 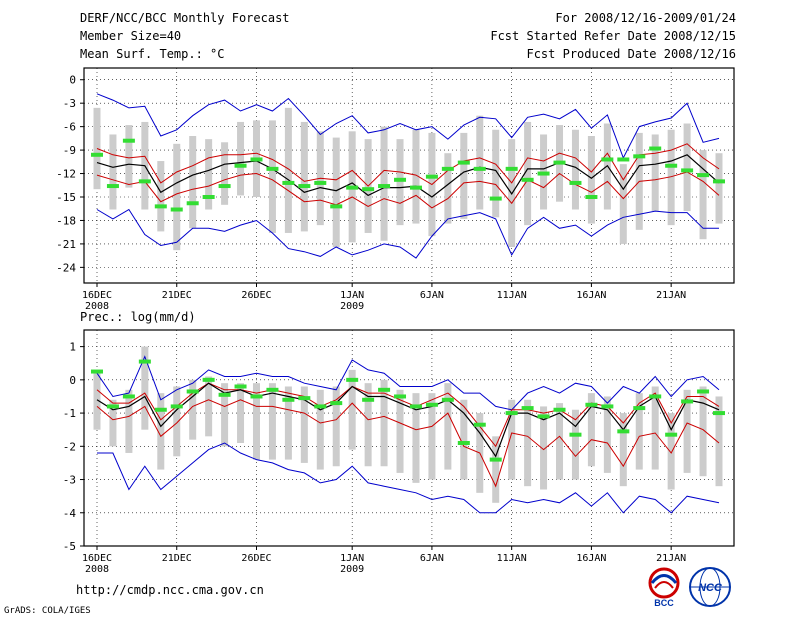 What do you see at coordinates (69, 413) in the screenshot?
I see `y-tick-label: -1` at bounding box center [69, 413].